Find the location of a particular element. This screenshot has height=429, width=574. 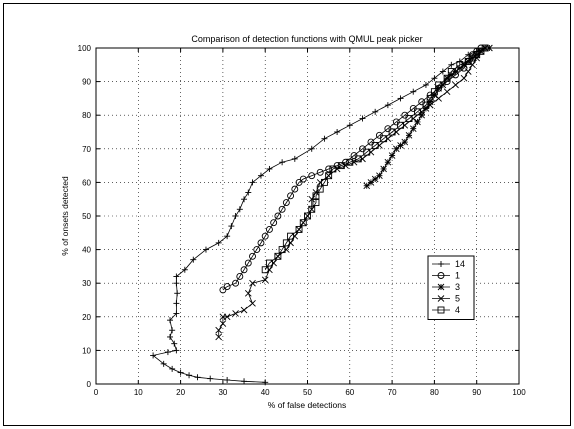

y-tick-label: 40 is located at coordinates (86, 250).